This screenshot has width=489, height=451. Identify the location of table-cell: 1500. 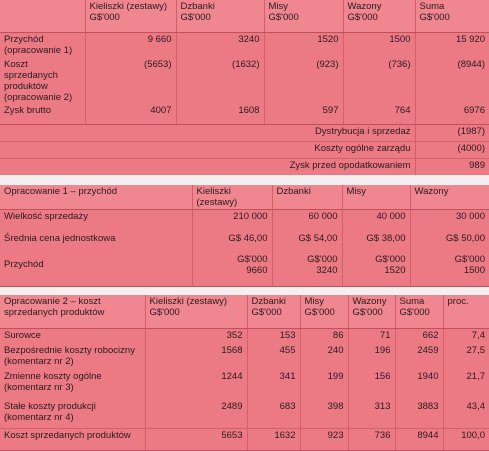
(379, 45).